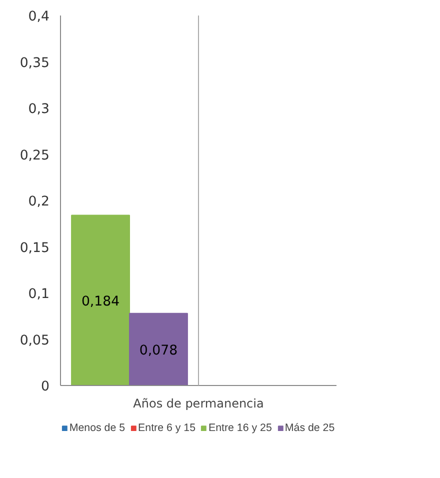 This screenshot has height=478, width=440. I want to click on x-axis-title: Años de permanencia, so click(198, 403).